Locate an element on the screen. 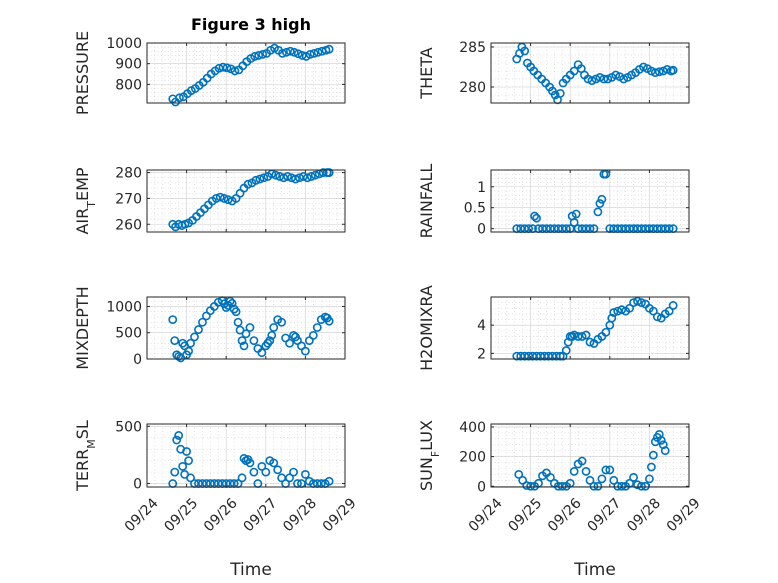 The width and height of the screenshot is (778, 583). y-tick-label: 2 is located at coordinates (481, 354).